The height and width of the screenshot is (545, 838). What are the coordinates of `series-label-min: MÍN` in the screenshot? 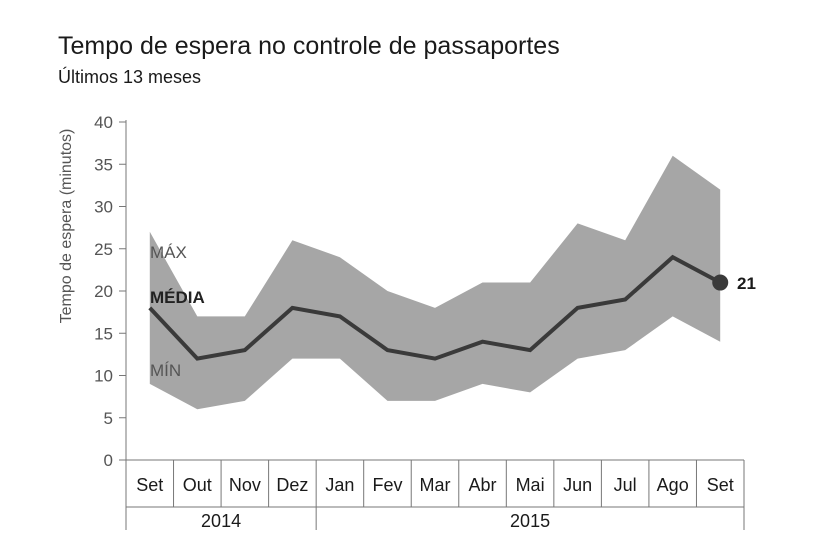 It's located at (165, 370).